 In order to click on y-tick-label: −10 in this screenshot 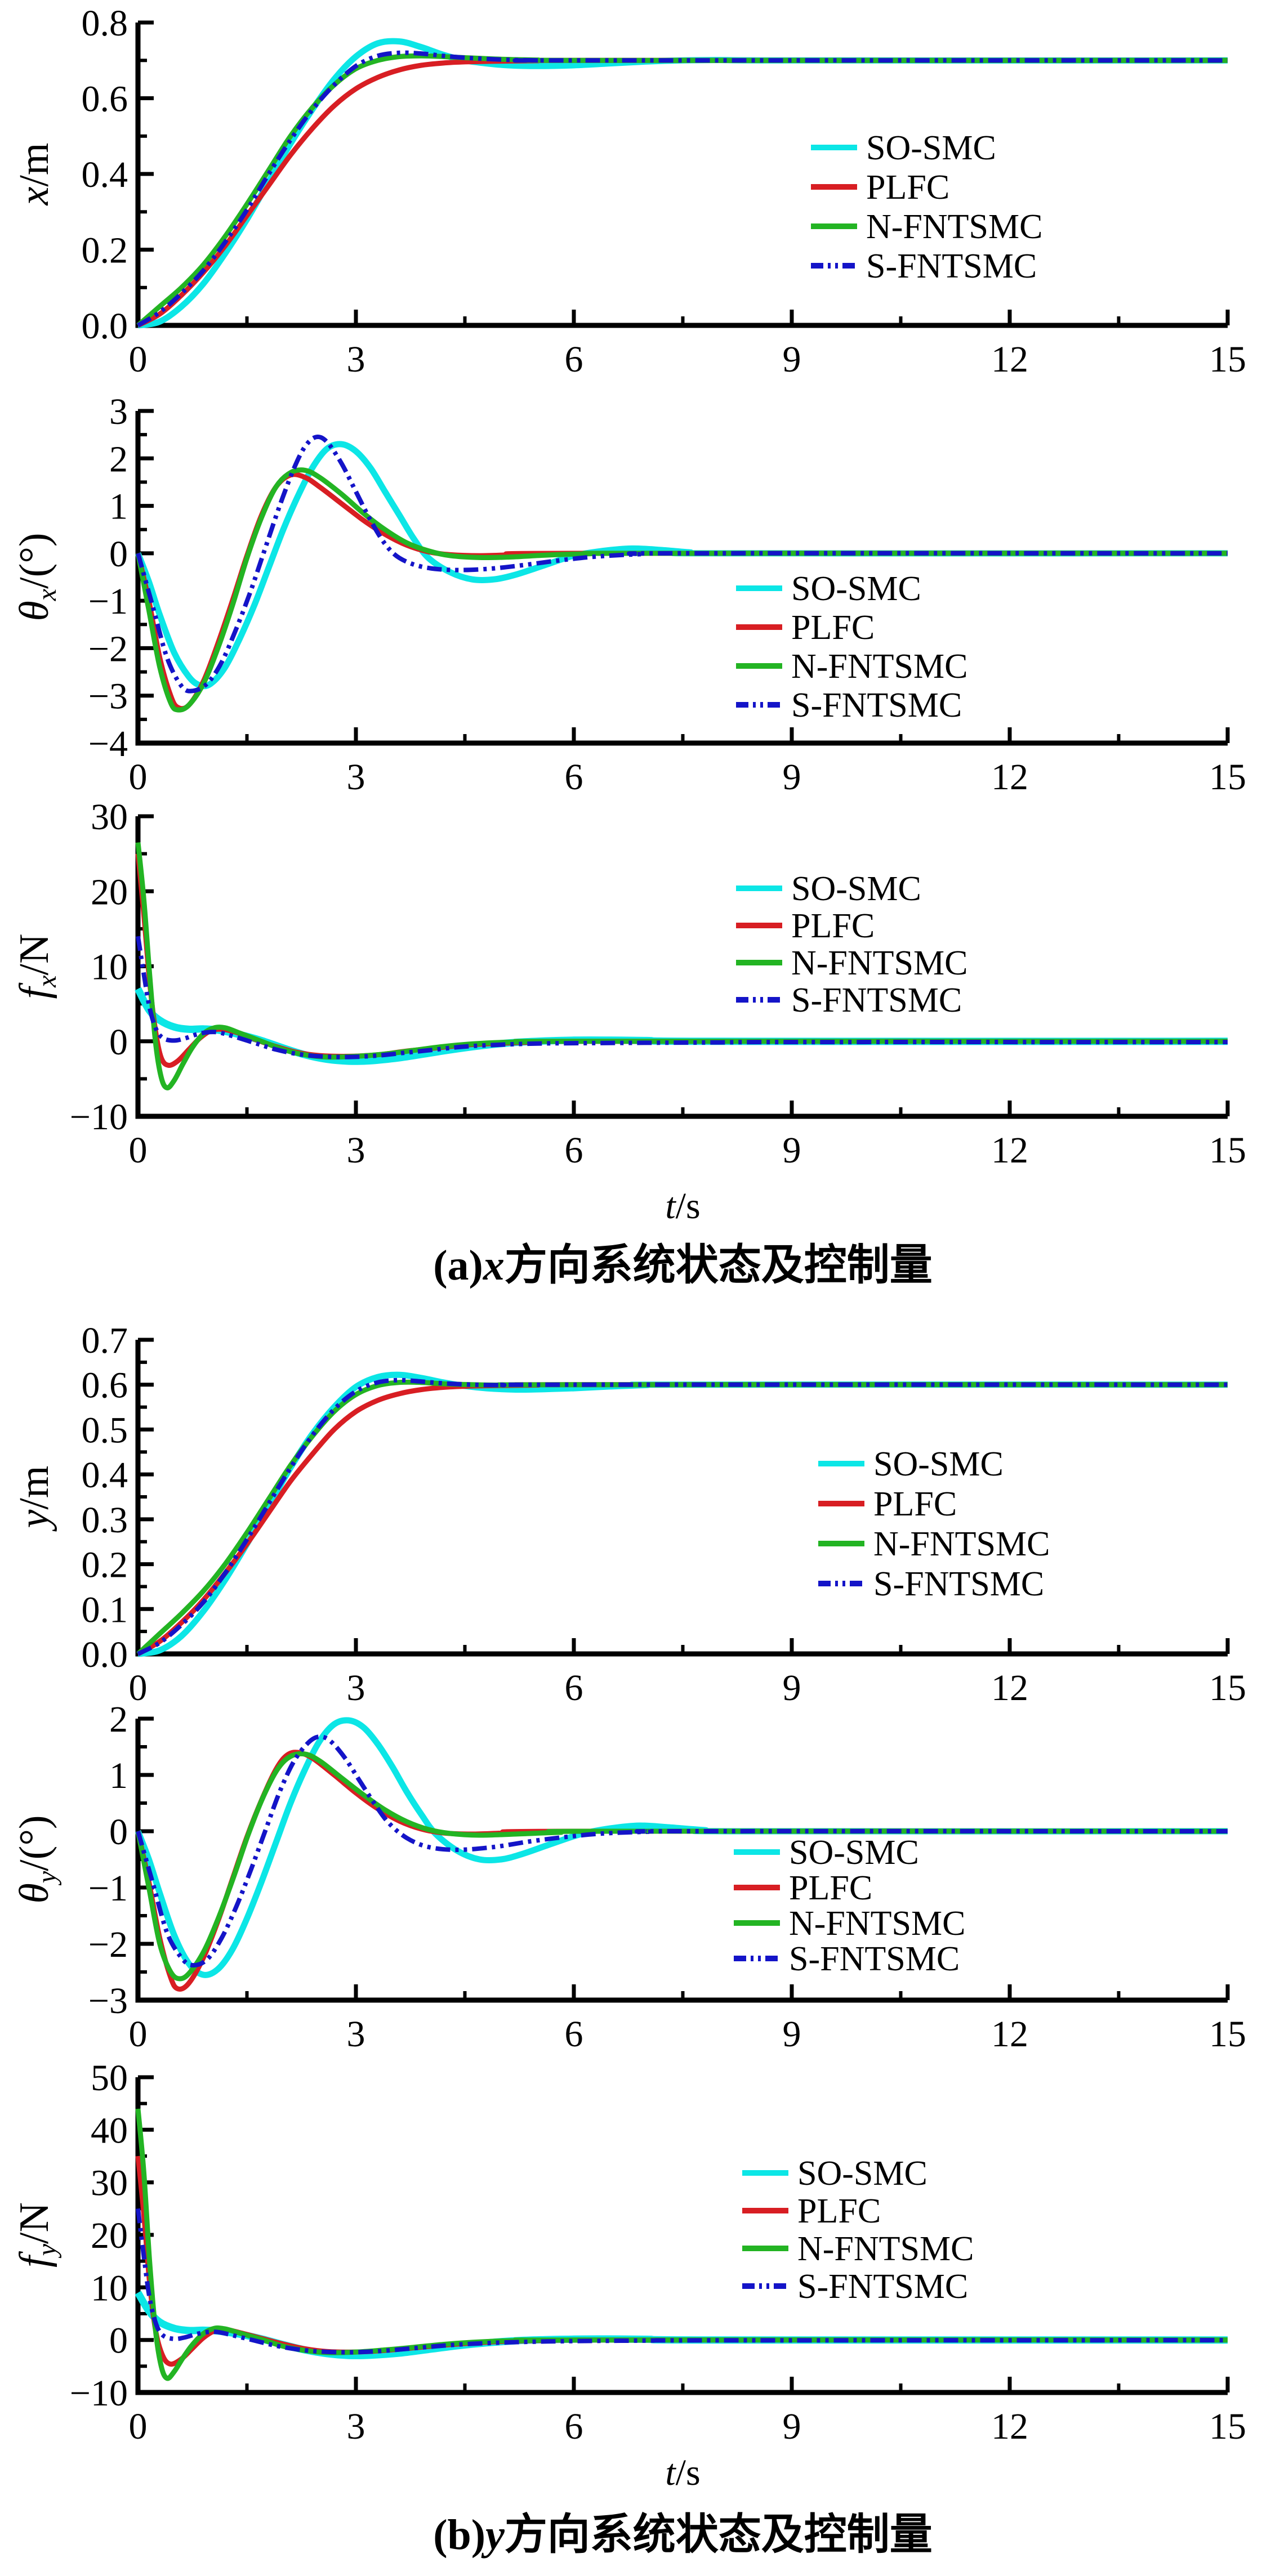, I will do `click(99, 1117)`.